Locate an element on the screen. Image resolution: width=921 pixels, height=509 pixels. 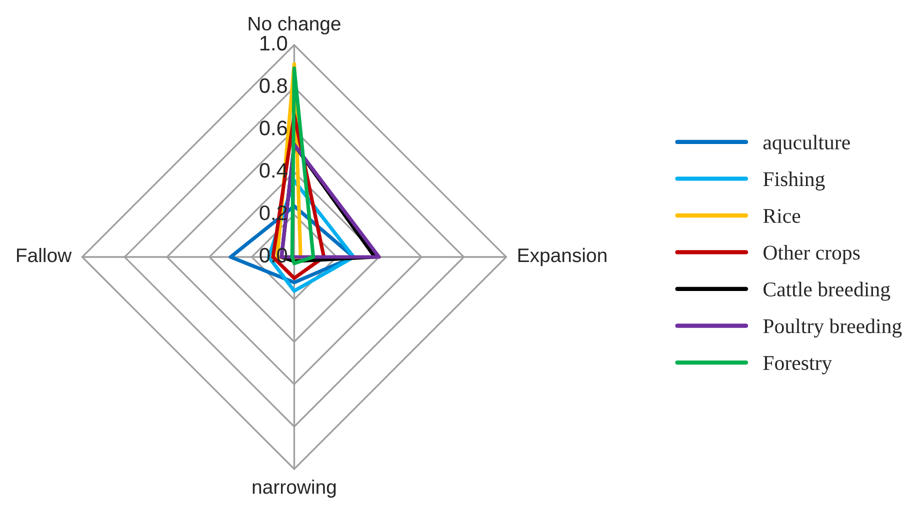
y-tick-label: 0.0 is located at coordinates (274, 255).